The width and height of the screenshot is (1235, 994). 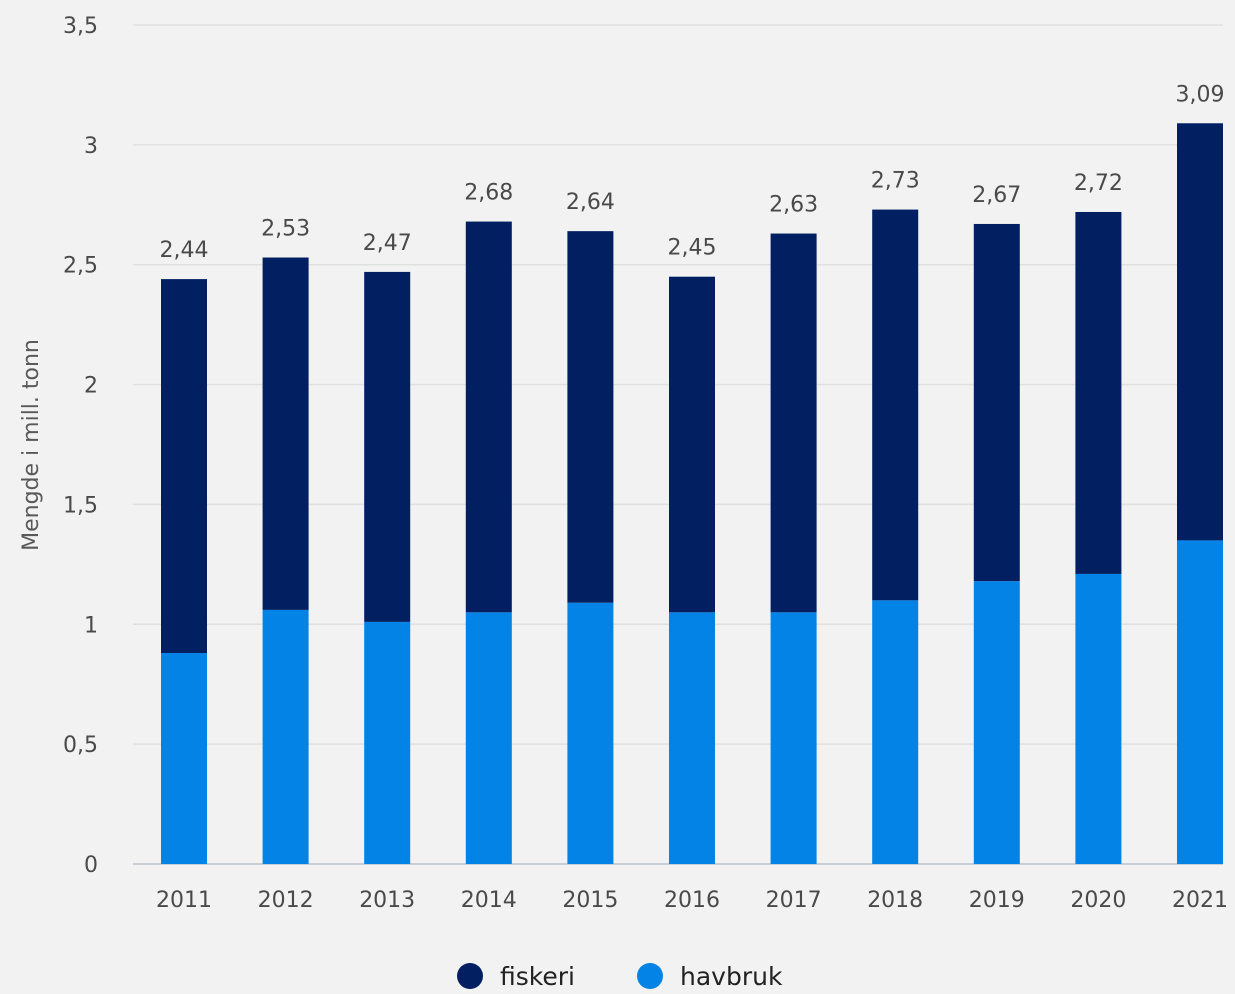 What do you see at coordinates (285, 433) in the screenshot?
I see `bar-fiskeri-2012` at bounding box center [285, 433].